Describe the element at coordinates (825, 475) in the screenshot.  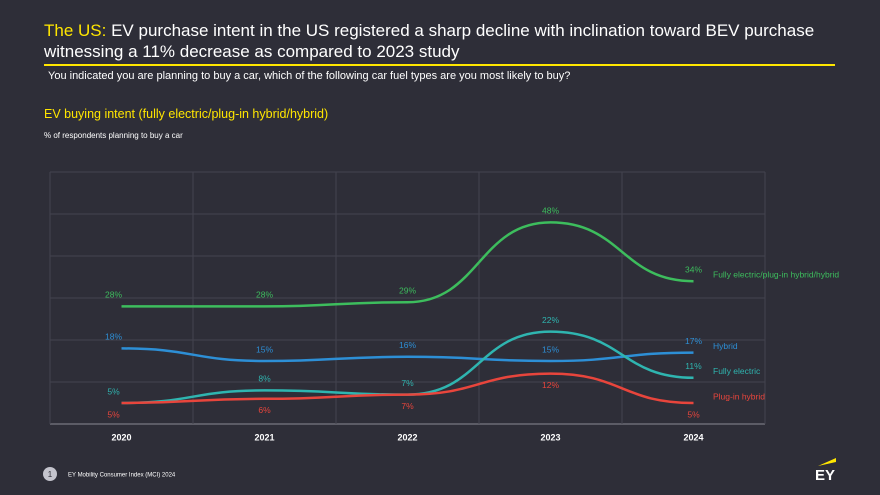
I see `logo: EY` at that location.